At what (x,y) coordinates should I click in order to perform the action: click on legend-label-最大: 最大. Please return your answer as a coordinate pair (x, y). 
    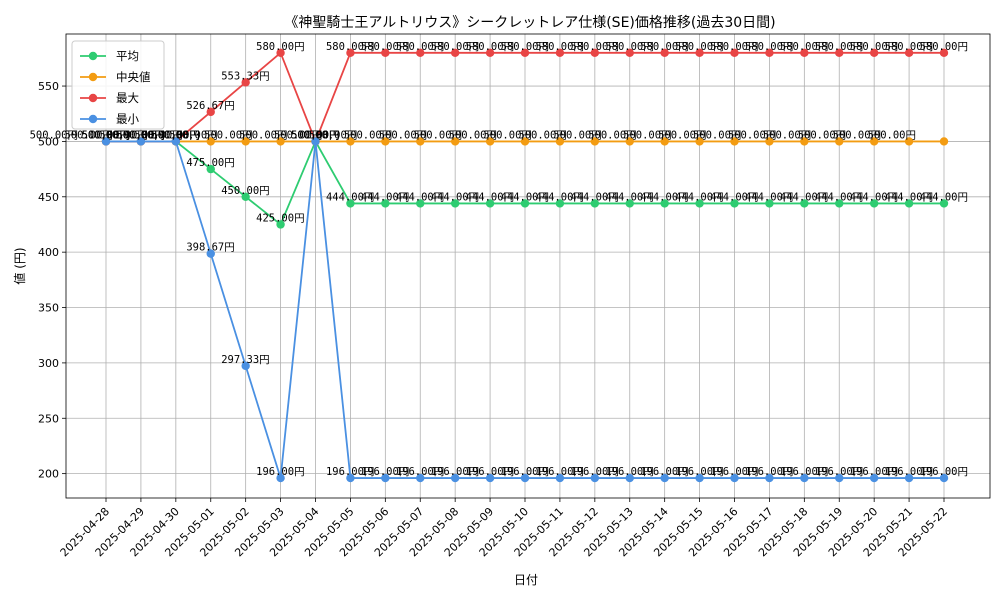
    Looking at the image, I should click on (127, 98).